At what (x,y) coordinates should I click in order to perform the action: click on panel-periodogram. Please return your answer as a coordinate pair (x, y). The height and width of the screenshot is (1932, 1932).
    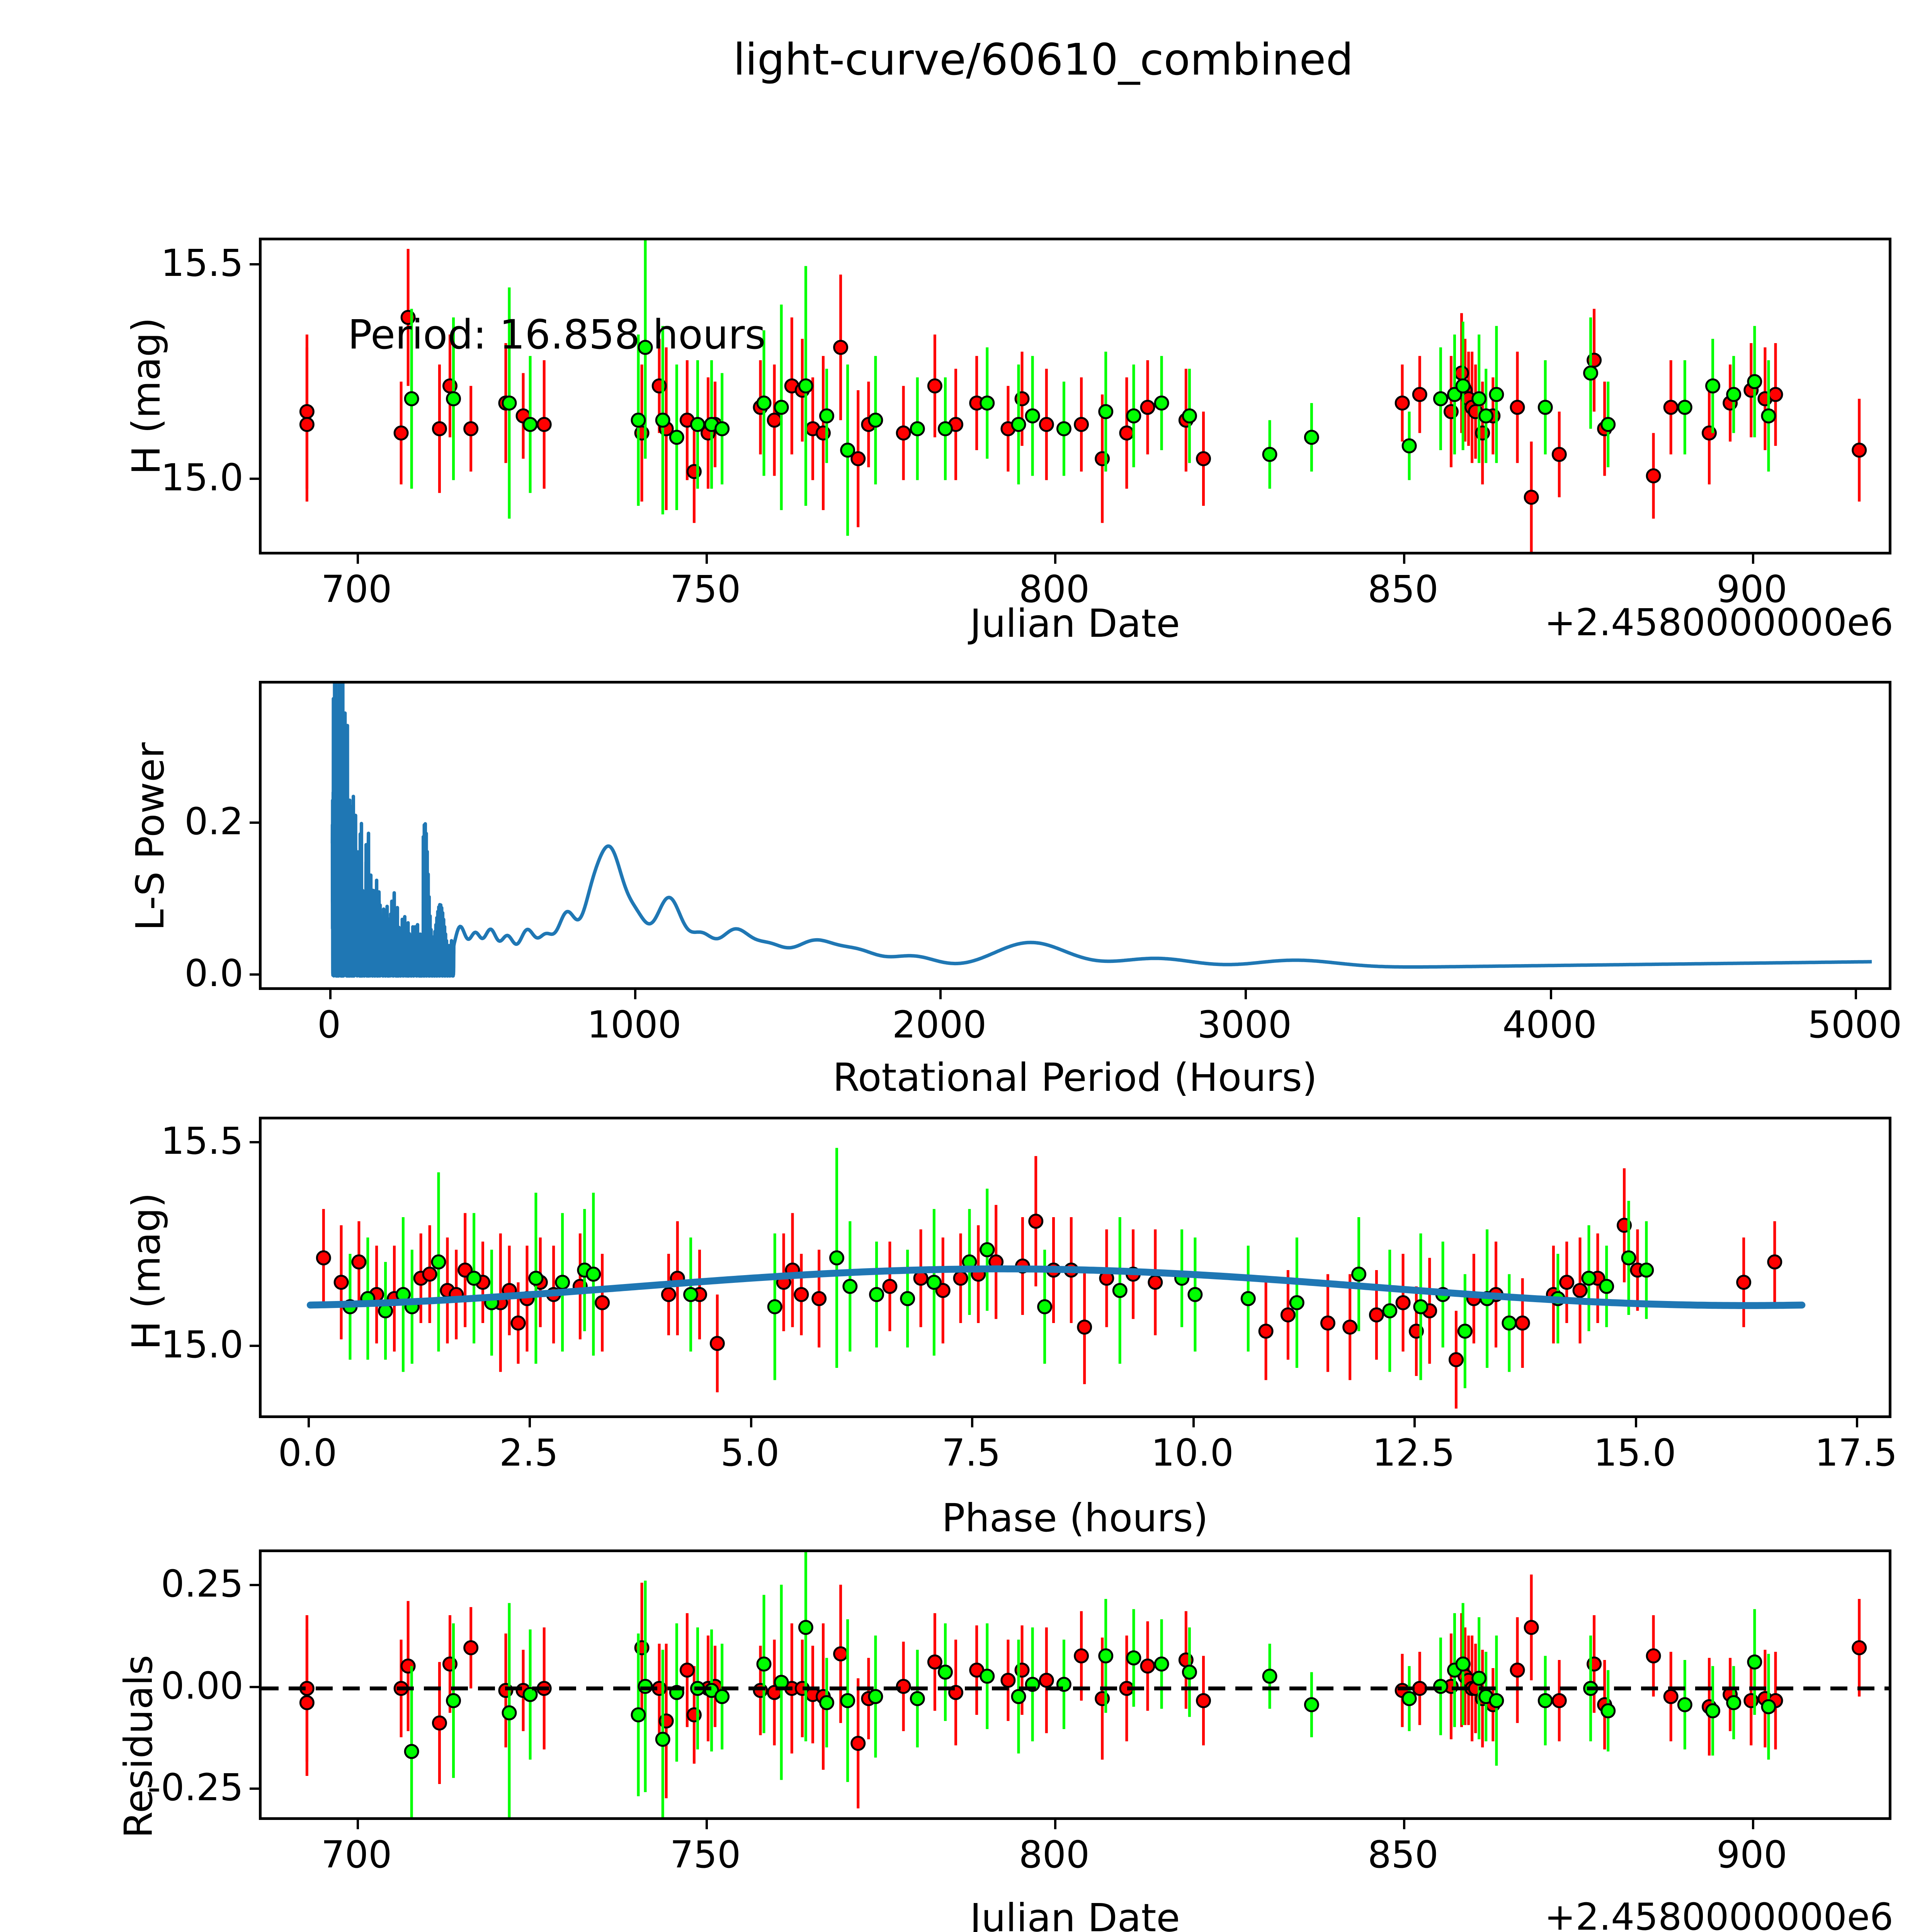
    Looking at the image, I should click on (1075, 836).